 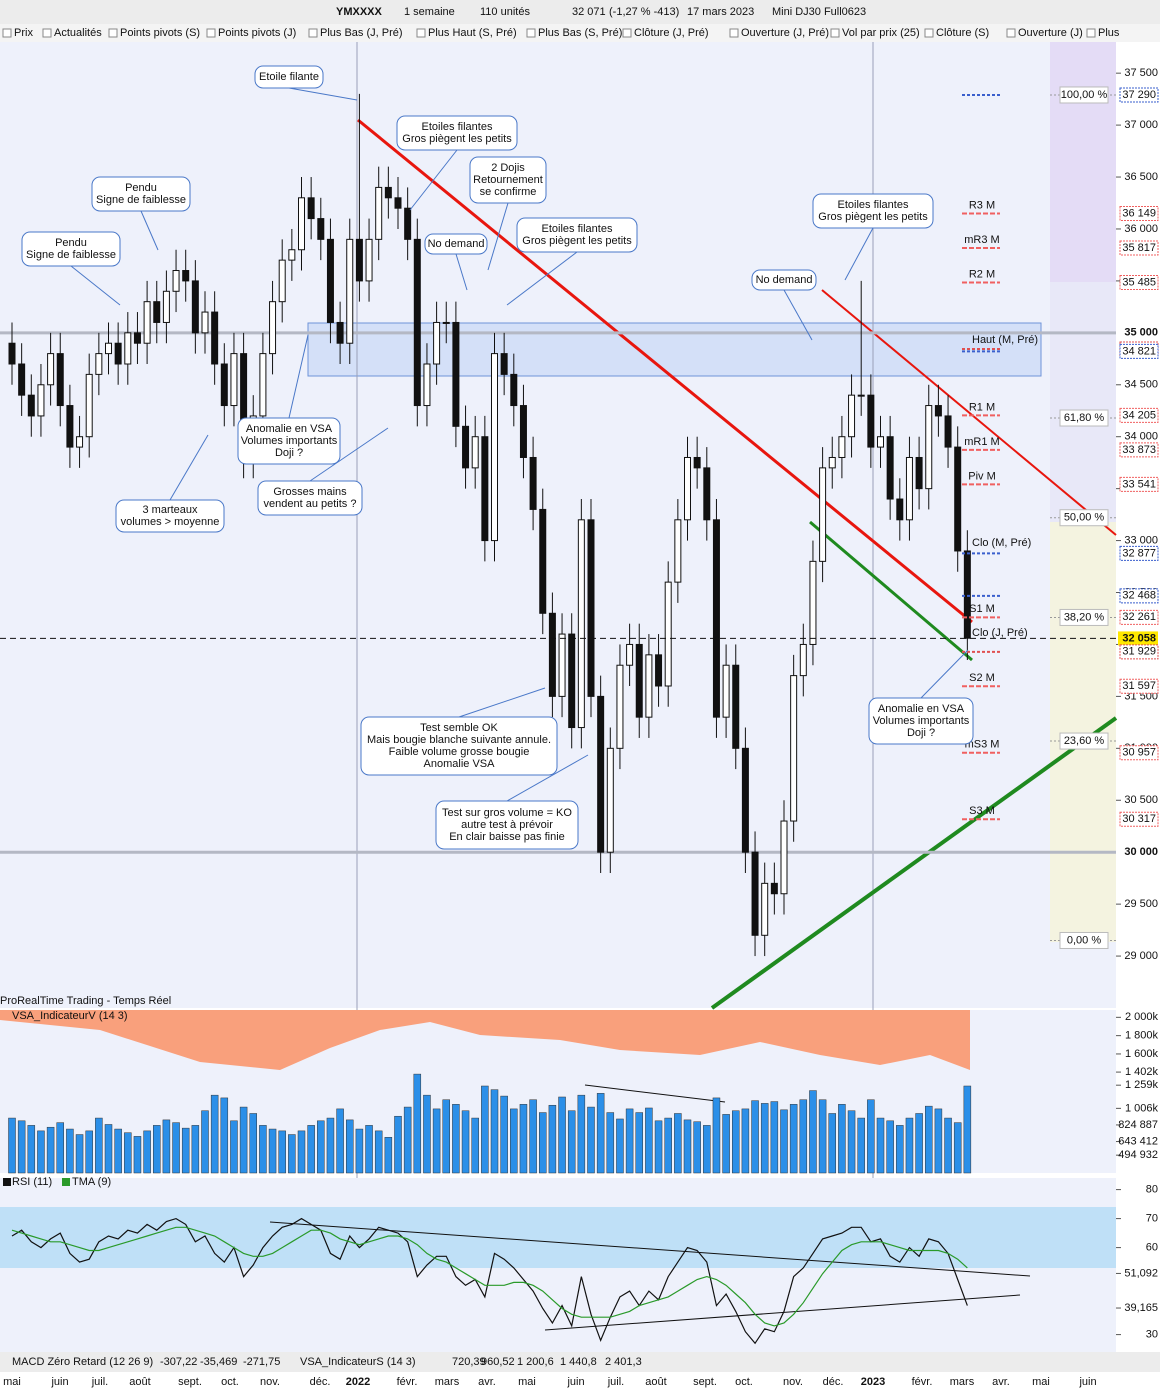 What do you see at coordinates (429, 12) in the screenshot?
I see `period: 1 semaine` at bounding box center [429, 12].